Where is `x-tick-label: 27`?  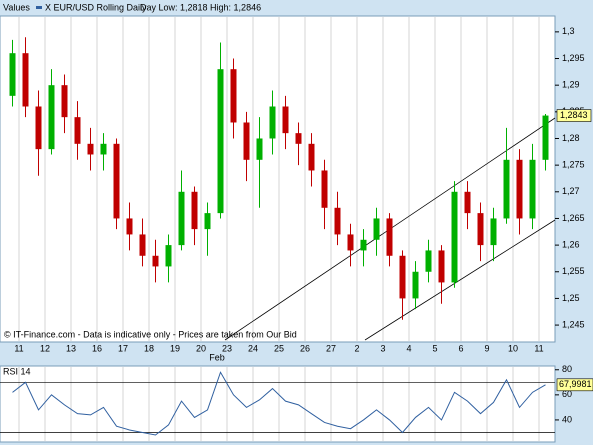 x-tick-label: 27 is located at coordinates (331, 348).